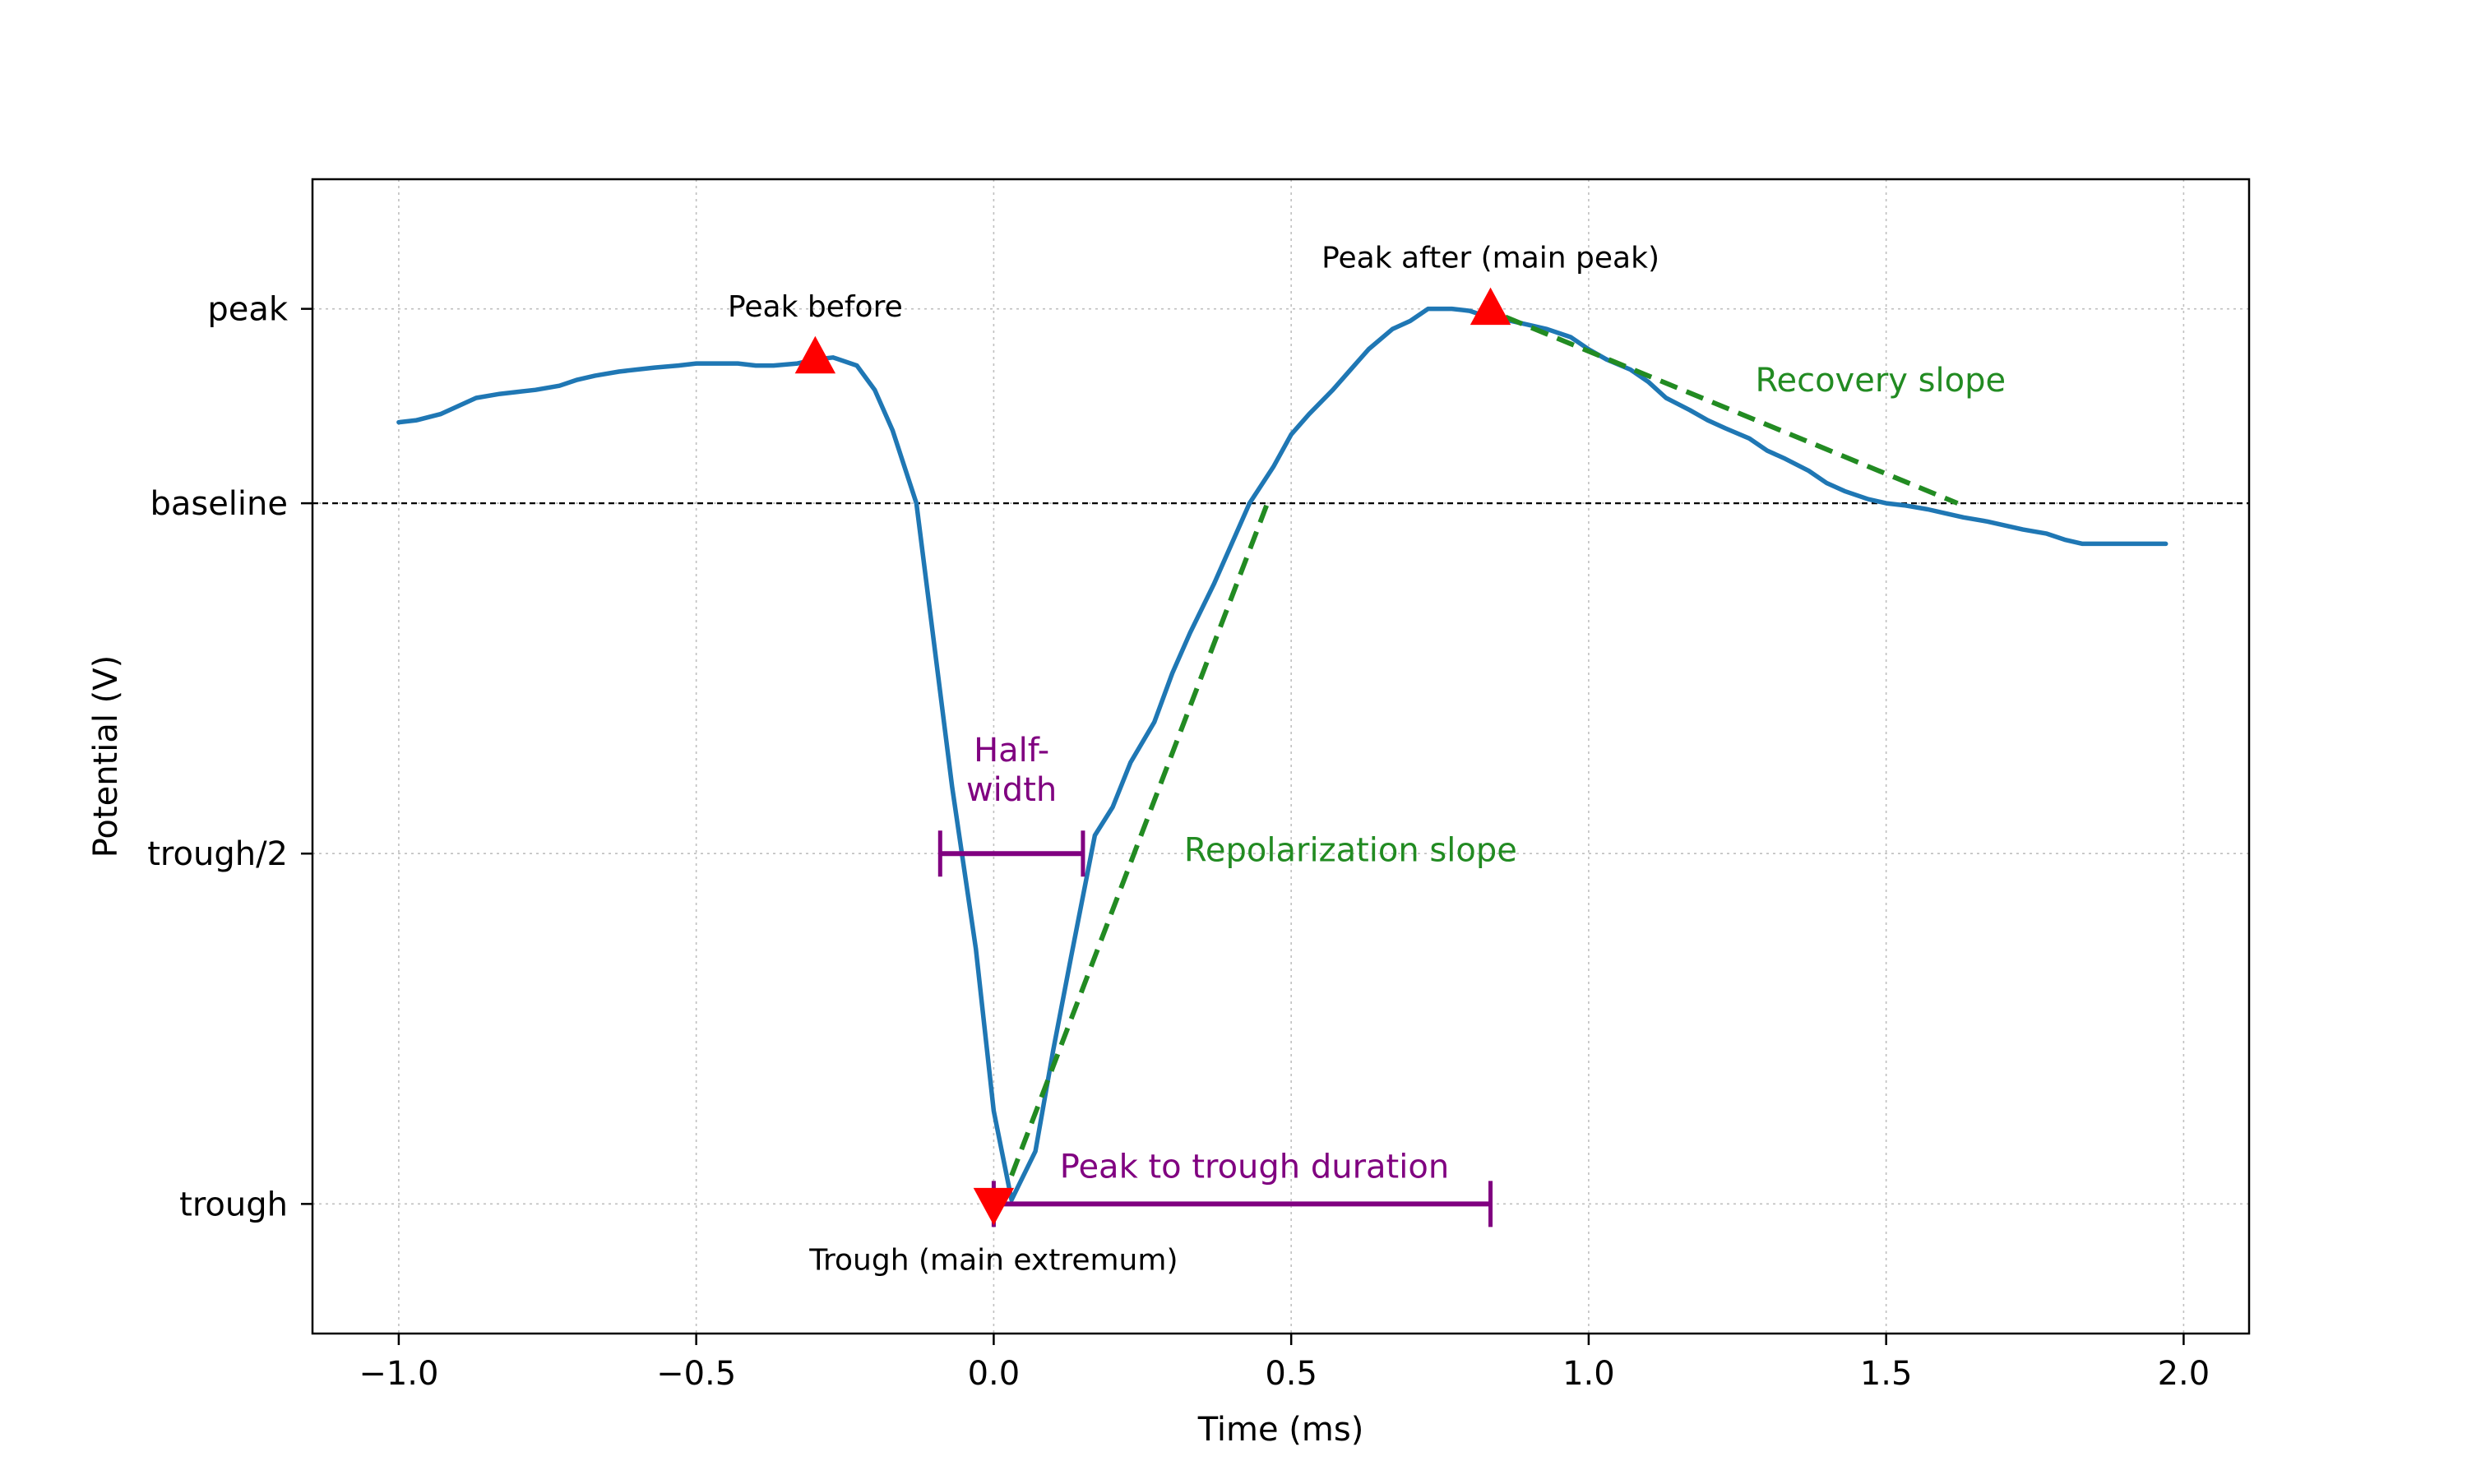 The image size is (2467, 1484). What do you see at coordinates (1291, 1374) in the screenshot?
I see `x-tick-label: 0.5` at bounding box center [1291, 1374].